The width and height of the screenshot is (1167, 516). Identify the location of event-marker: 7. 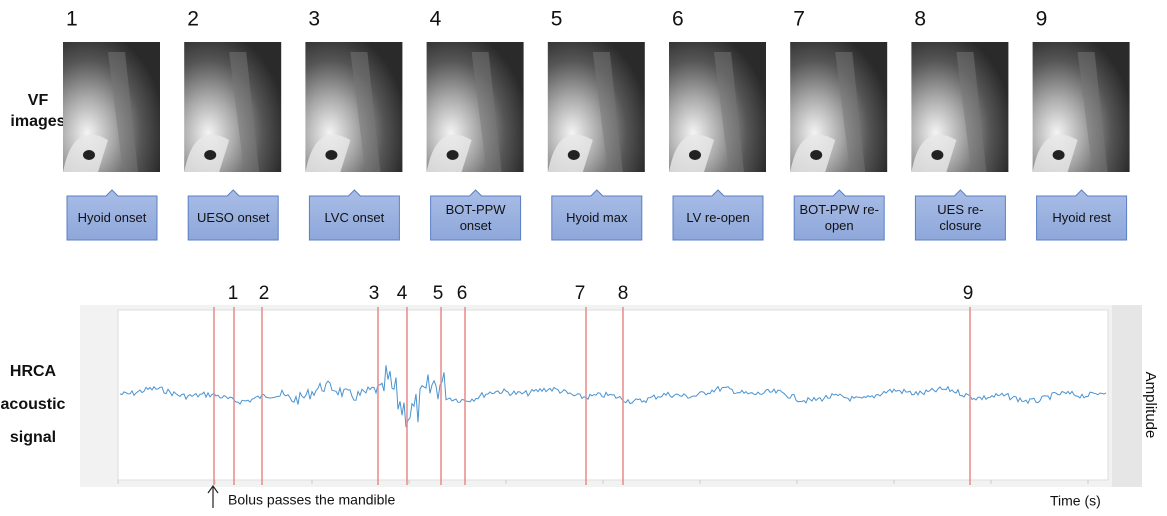
(580, 293).